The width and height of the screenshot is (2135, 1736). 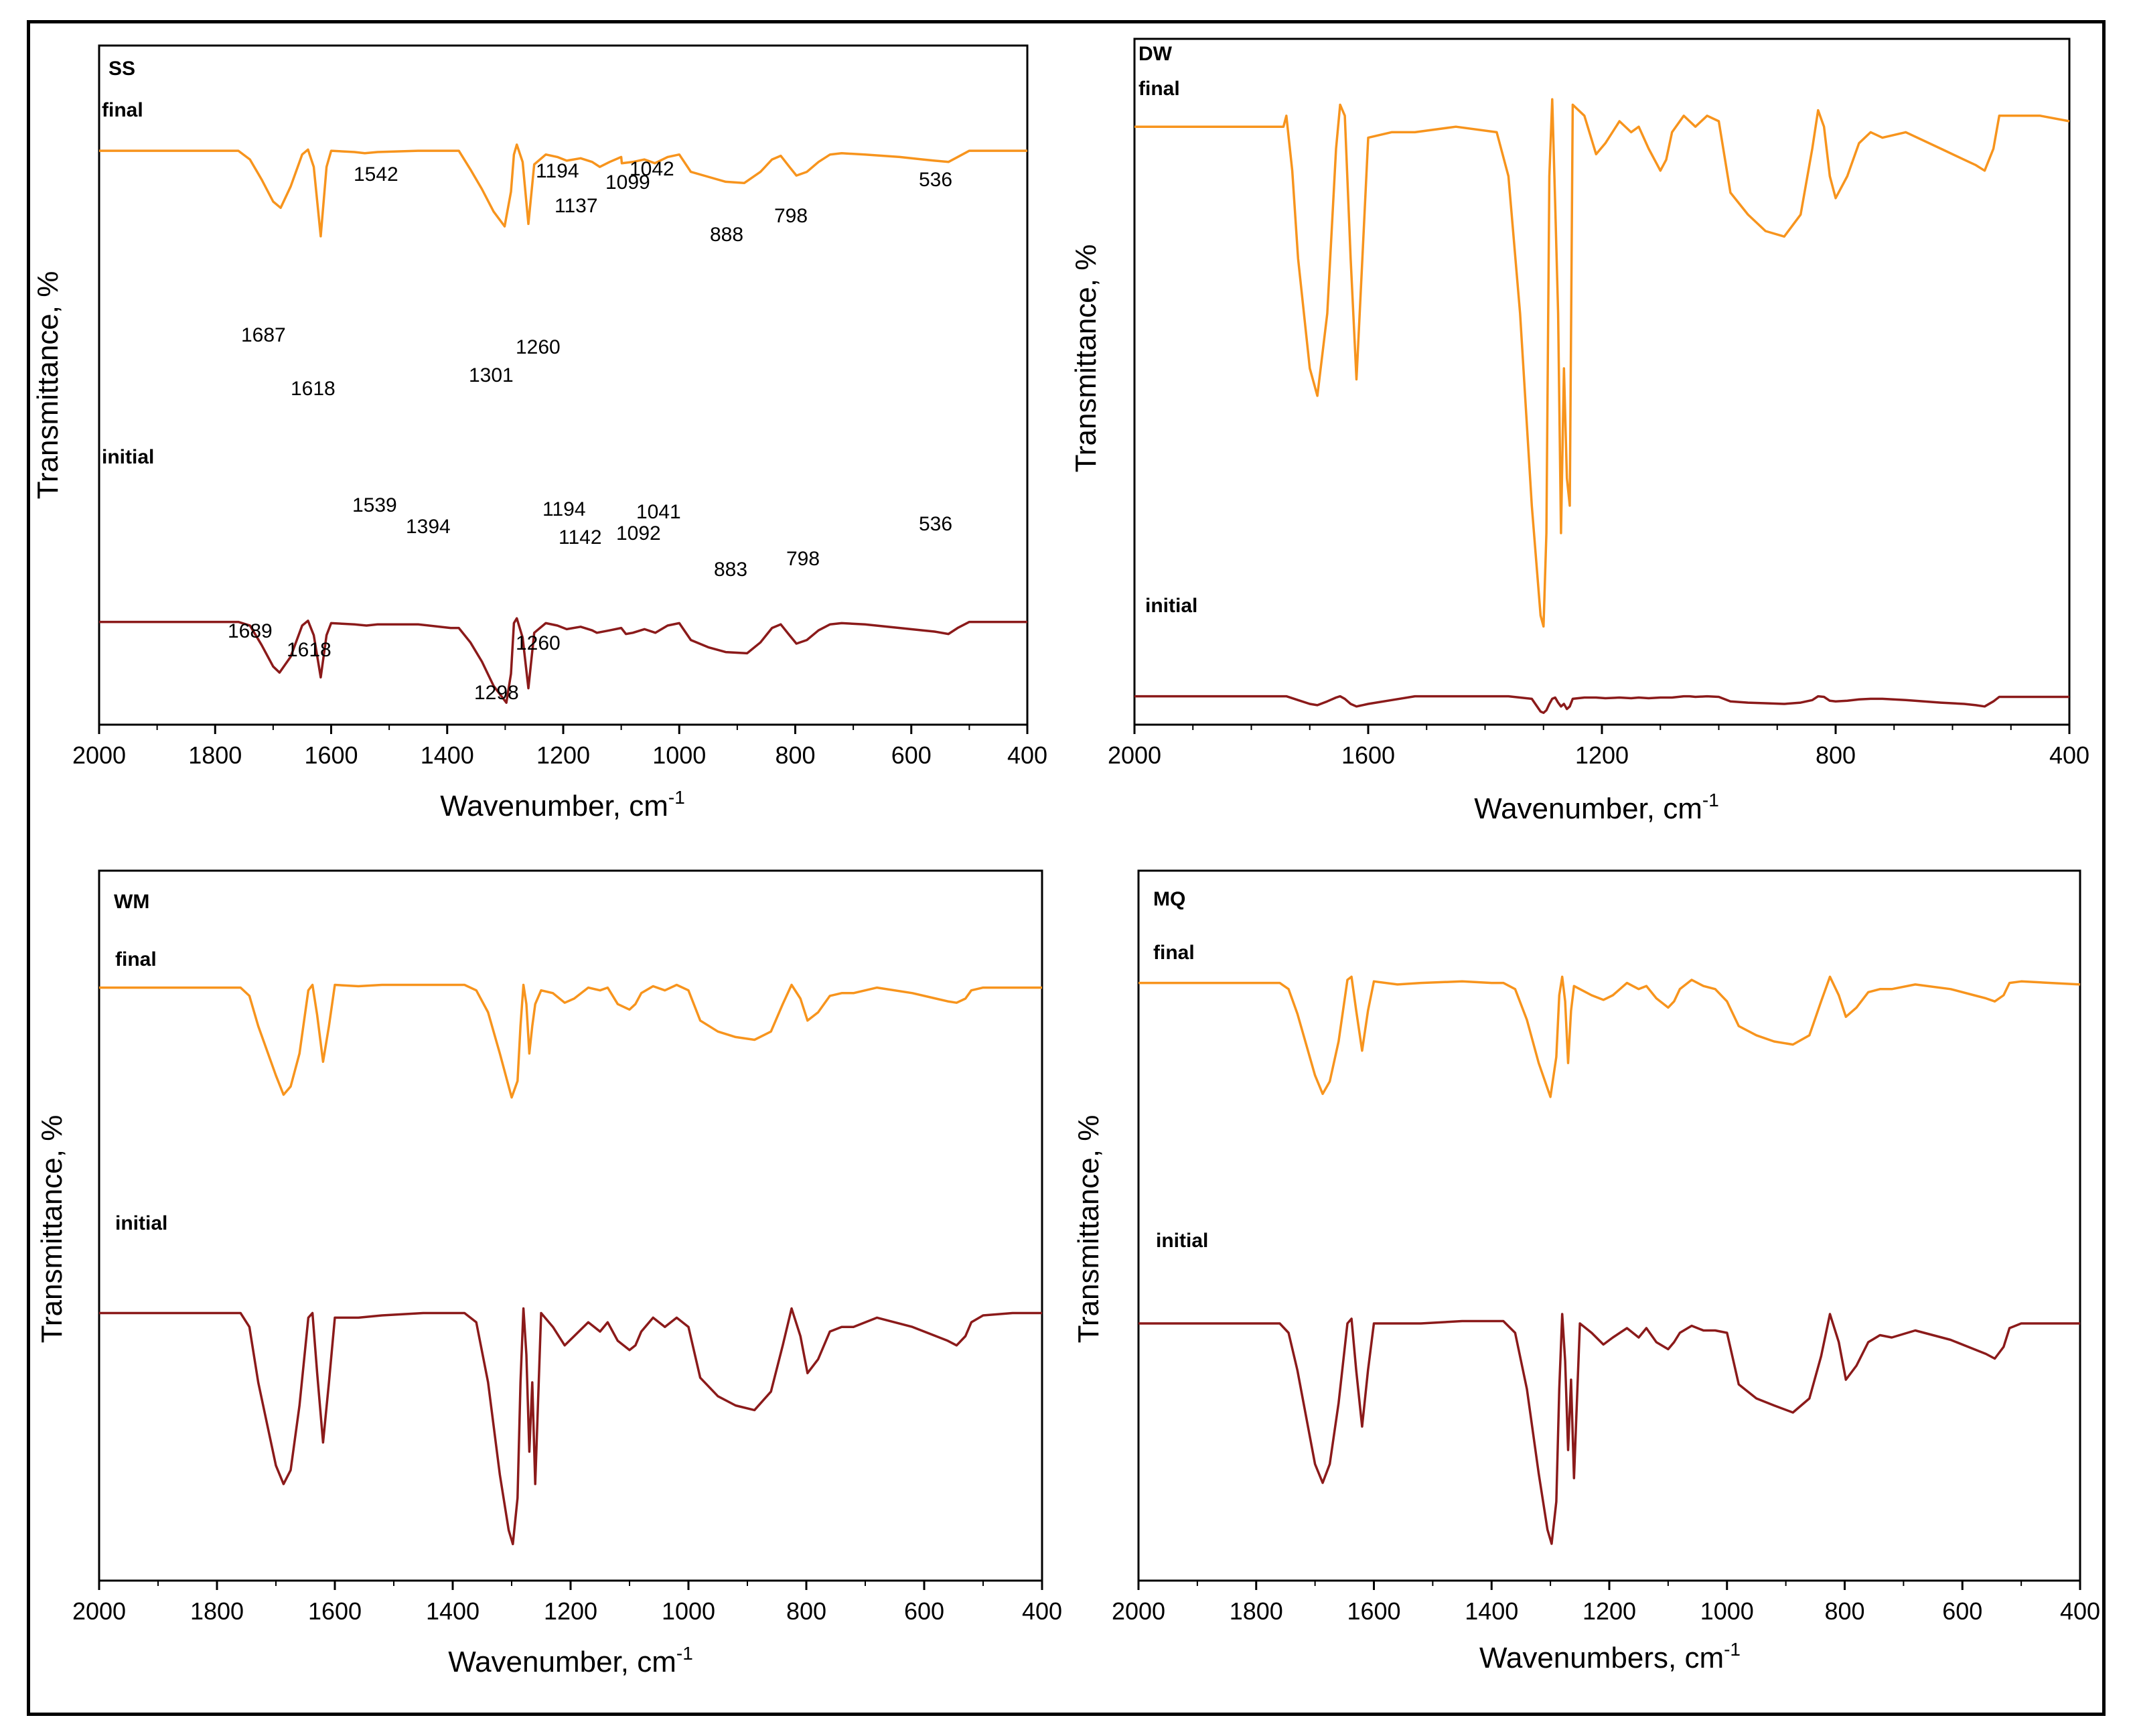 I want to click on x-tick-label-wm-1800: 1800, so click(x=217, y=1611).